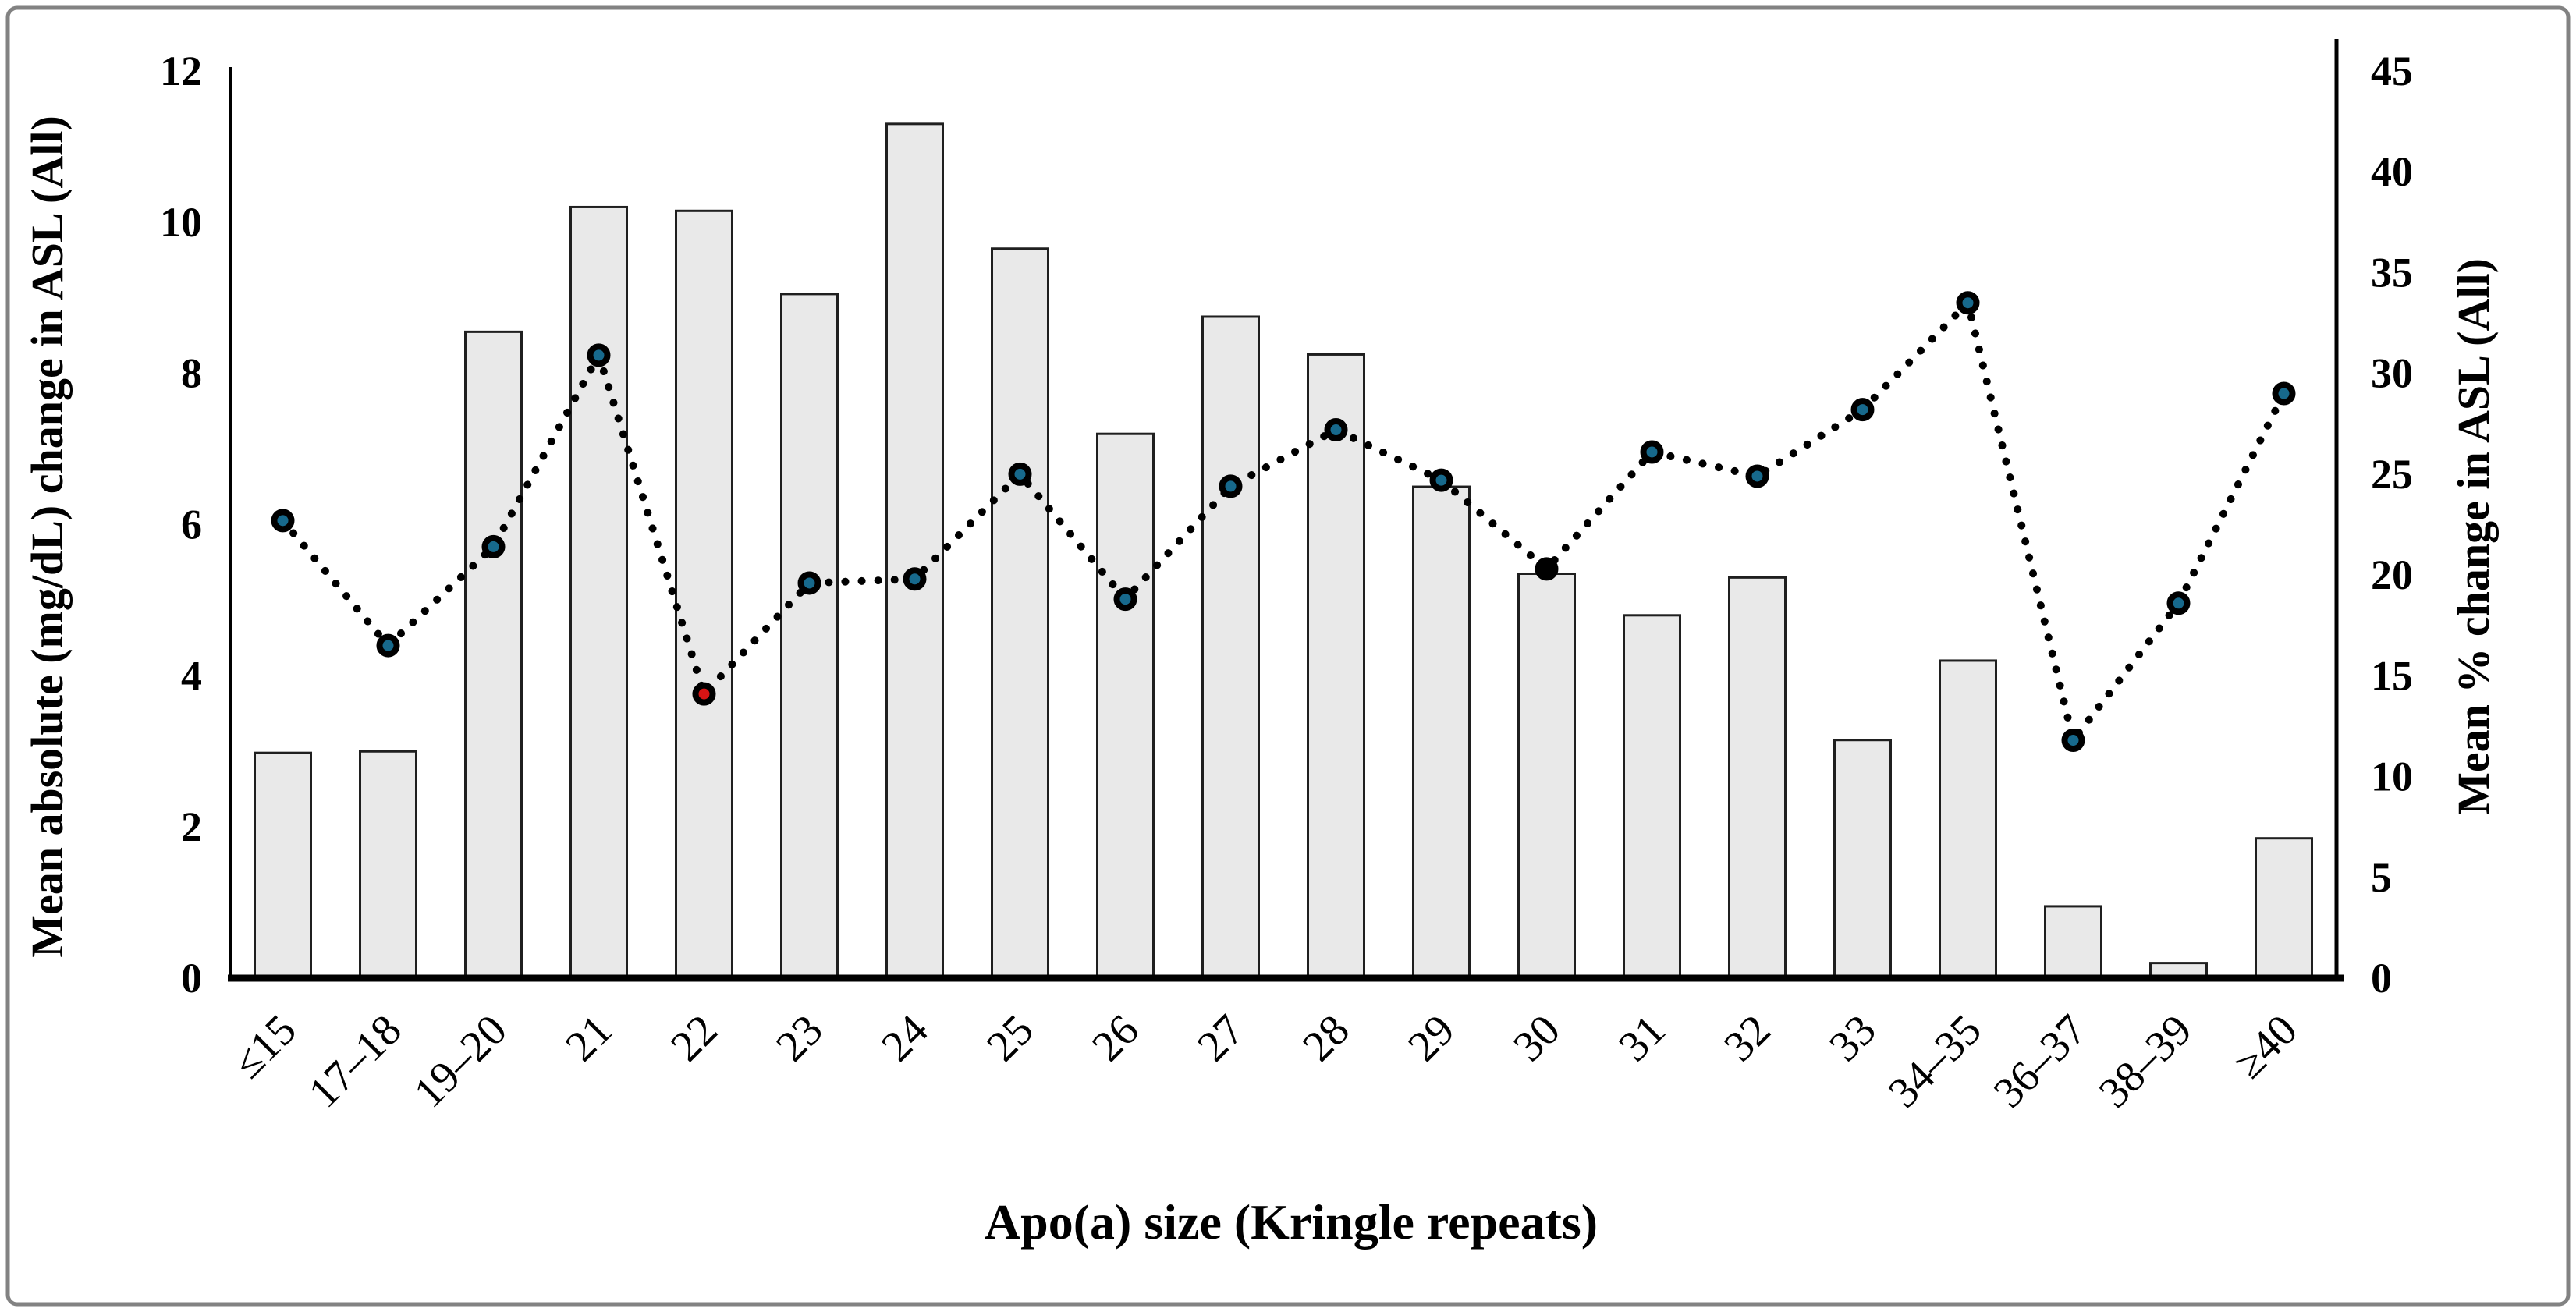 Image resolution: width=2576 pixels, height=1312 pixels. Describe the element at coordinates (2392, 675) in the screenshot. I see `right-tick-label: 15` at that location.